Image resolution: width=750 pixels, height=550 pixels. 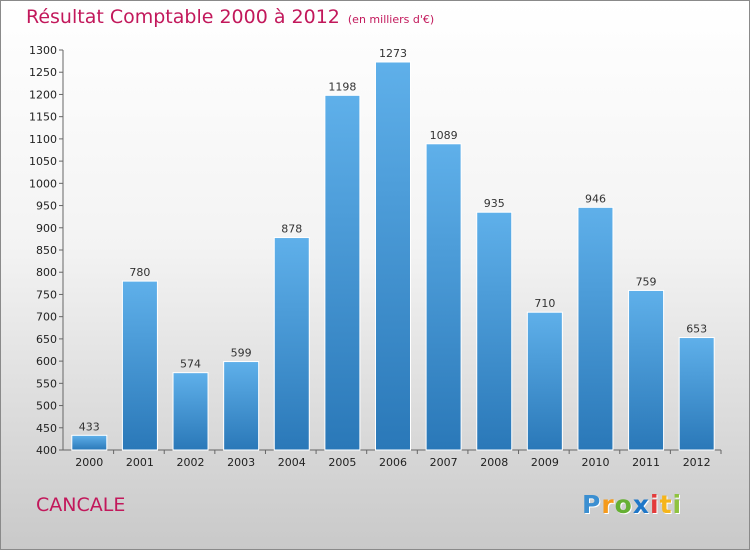 What do you see at coordinates (46, 383) in the screenshot?
I see `y-tick-label: 550` at bounding box center [46, 383].